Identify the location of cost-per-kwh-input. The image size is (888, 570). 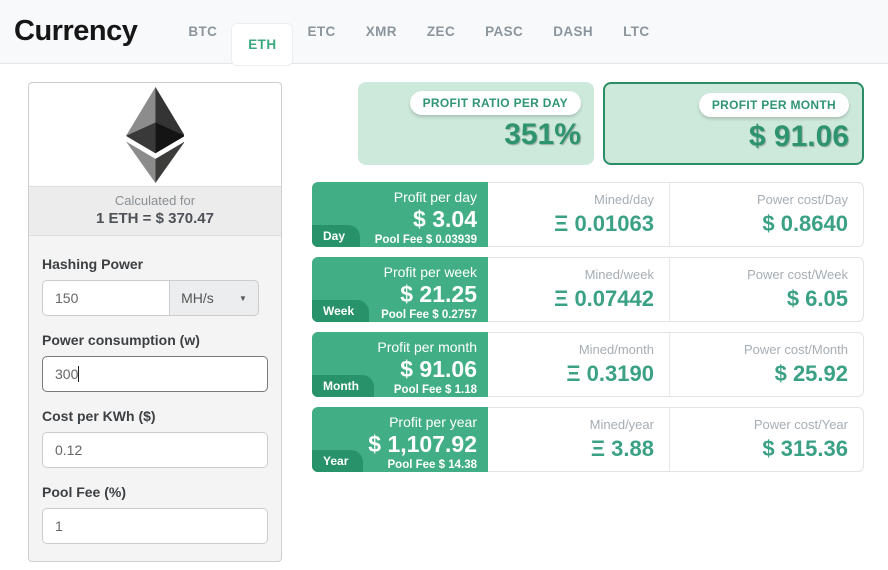
(155, 450).